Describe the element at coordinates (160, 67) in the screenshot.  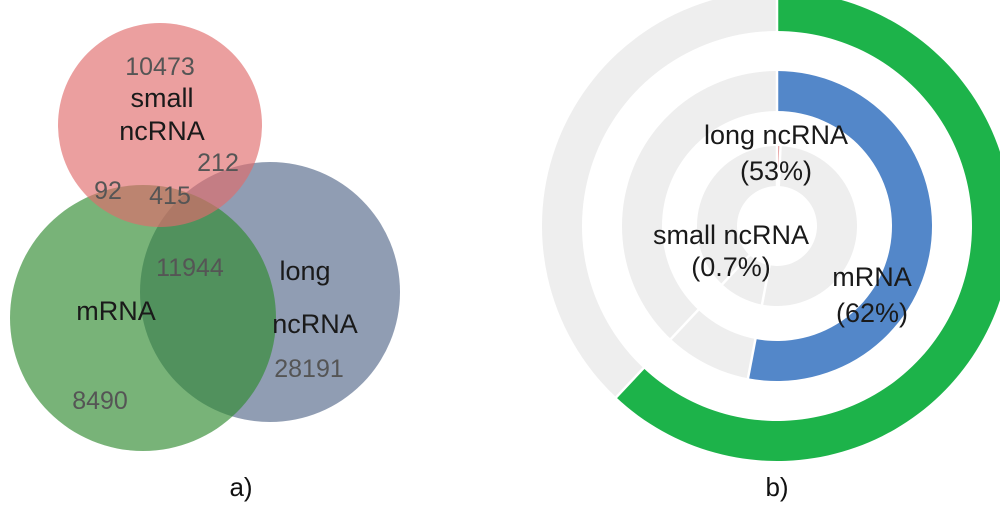
I see `venn-count-small-only: 10473` at that location.